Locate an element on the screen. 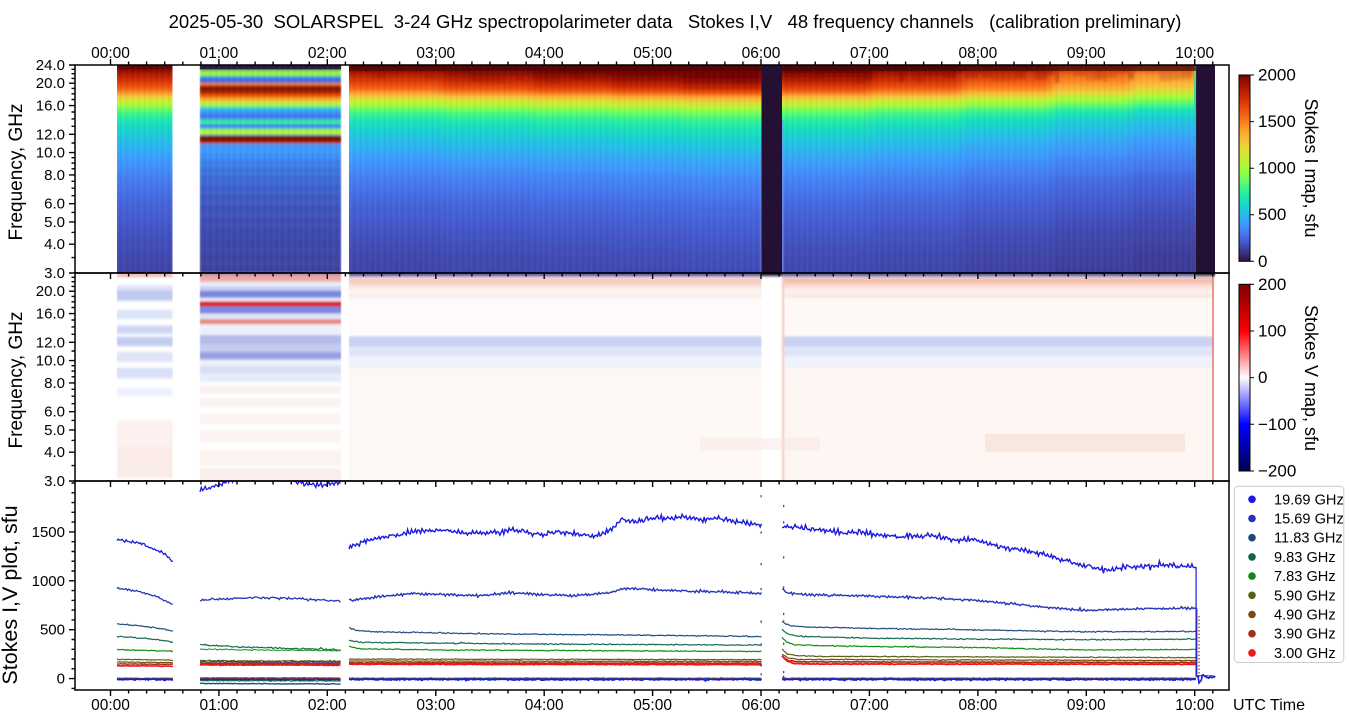 Image resolution: width=1350 pixels, height=725 pixels. svg-text: 7.83 GHz is located at coordinates (1305, 577).